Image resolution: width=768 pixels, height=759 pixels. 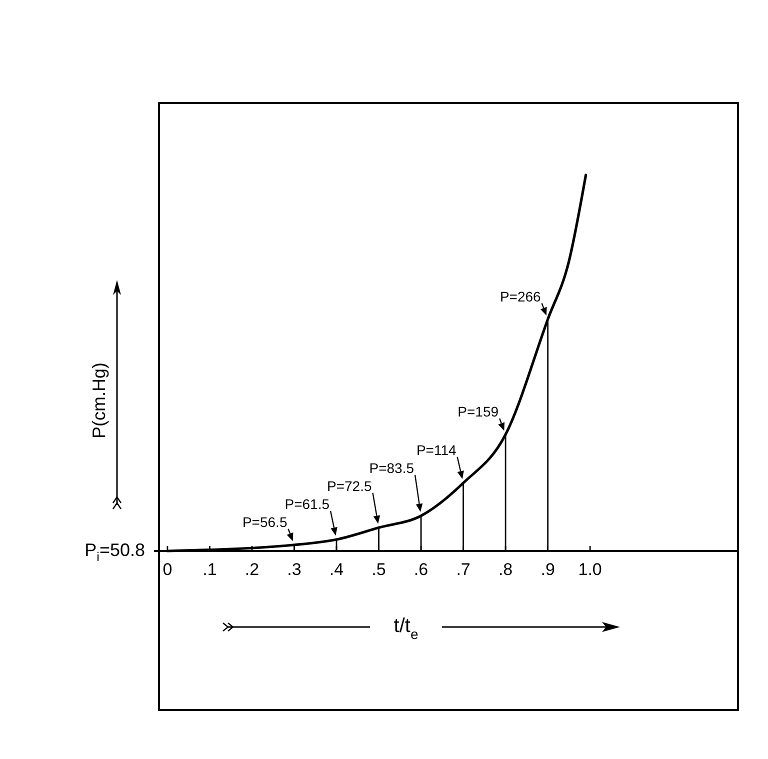 What do you see at coordinates (114, 552) in the screenshot?
I see `data-label: P$_{i}$=50.8` at bounding box center [114, 552].